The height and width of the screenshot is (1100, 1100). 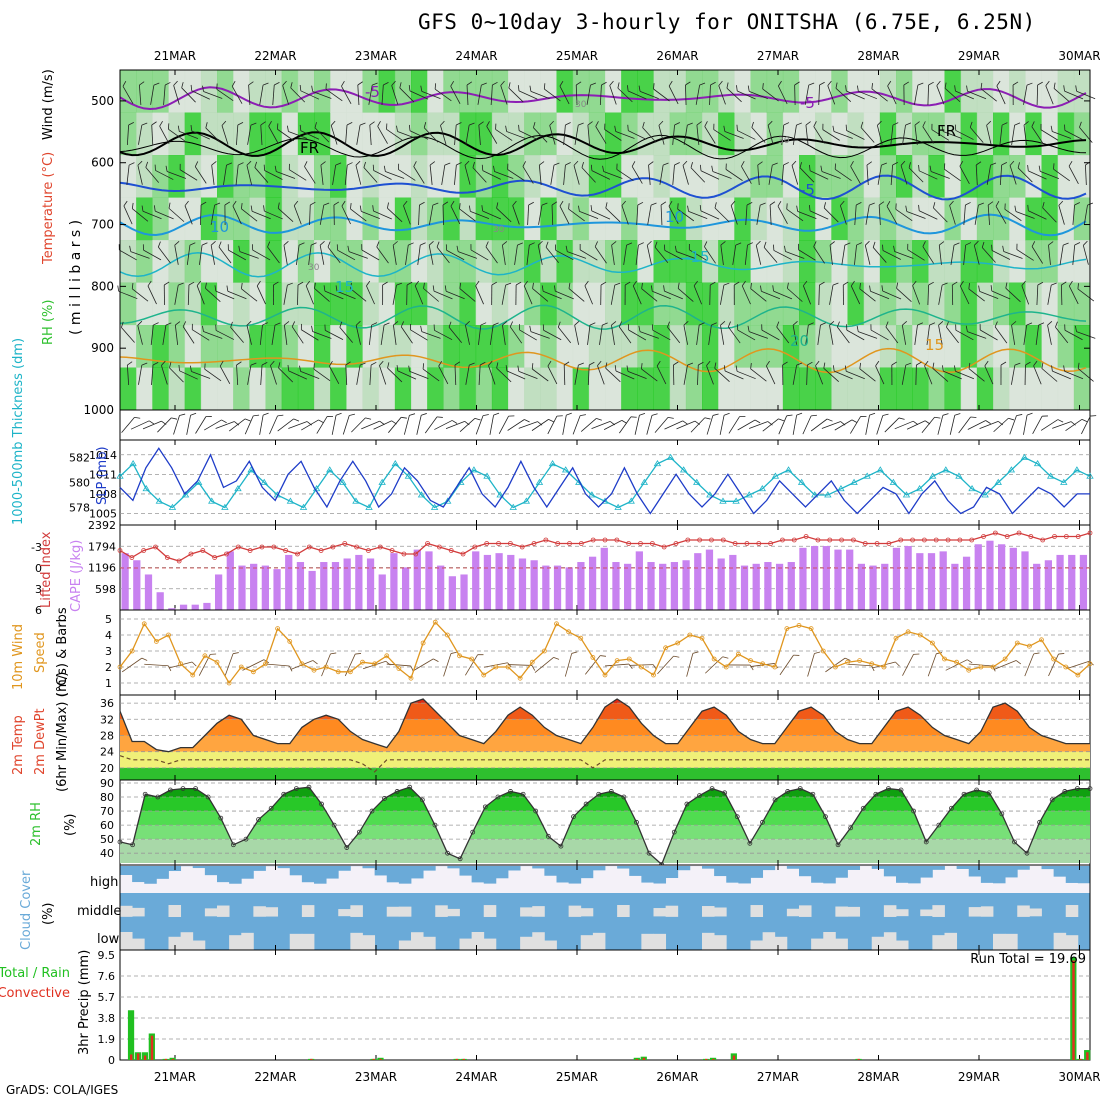 What do you see at coordinates (896, 638) in the screenshot?
I see `wind-speed-point` at bounding box center [896, 638].